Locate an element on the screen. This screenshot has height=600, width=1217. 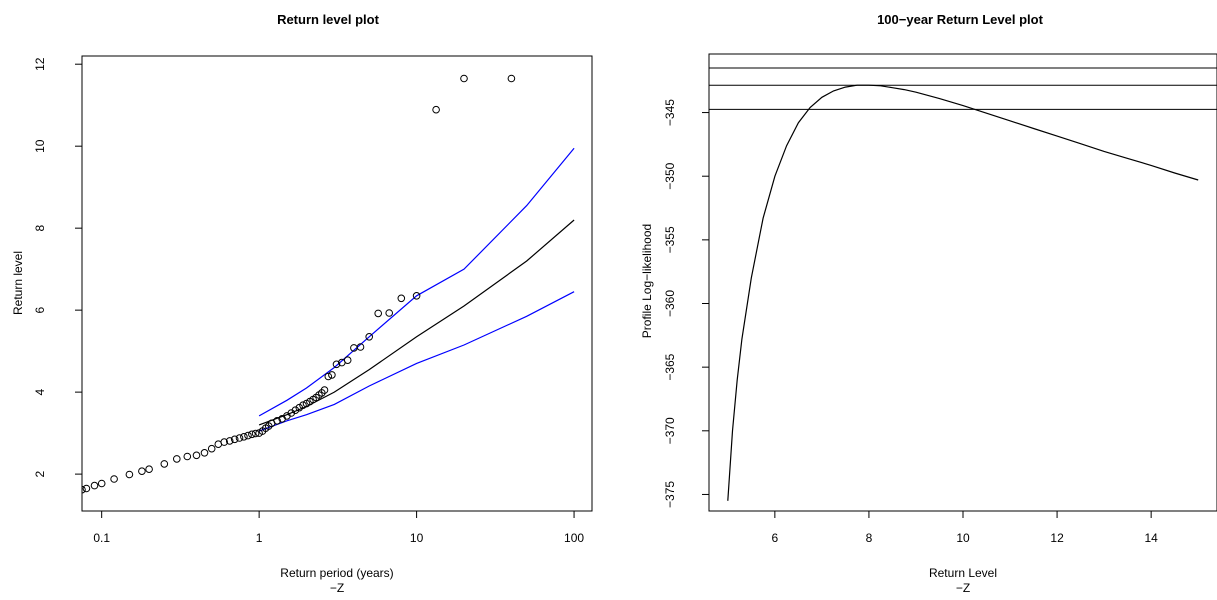
y-tick-label: −370 is located at coordinates (670, 430).